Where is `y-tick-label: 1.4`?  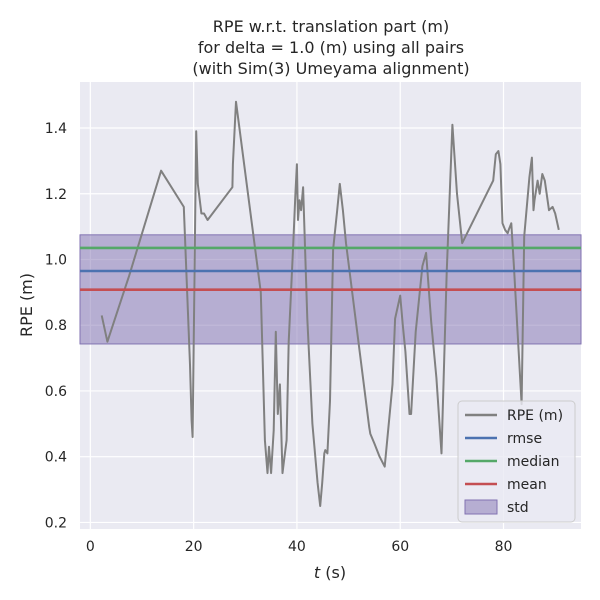
y-tick-label: 1.4 is located at coordinates (56, 129).